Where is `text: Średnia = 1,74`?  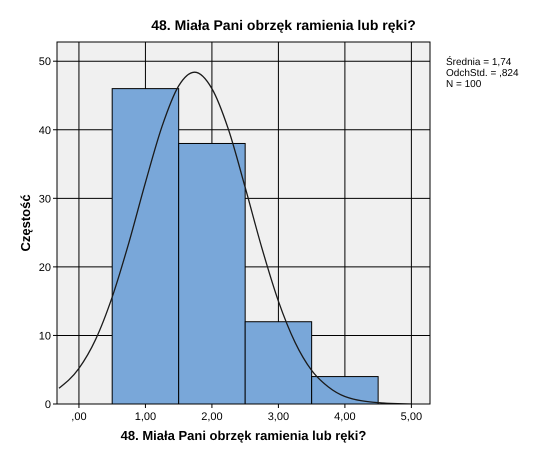 text: Średnia = 1,74 is located at coordinates (479, 62).